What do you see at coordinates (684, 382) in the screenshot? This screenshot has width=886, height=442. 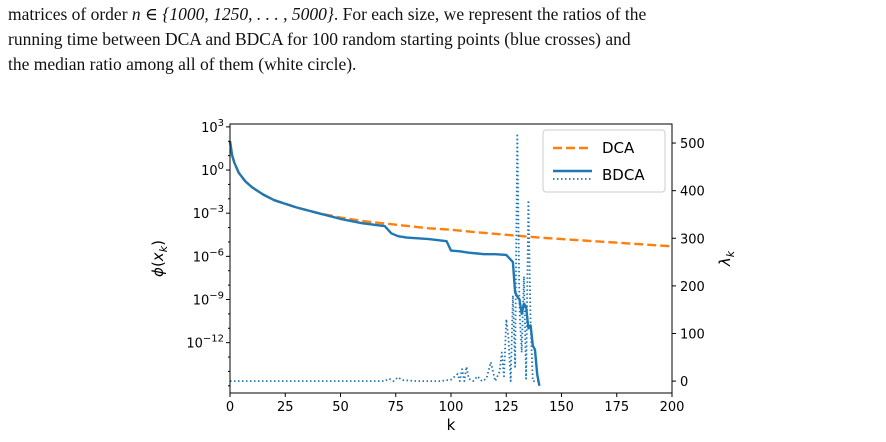 I see `y-right-tick-label: 0` at bounding box center [684, 382].